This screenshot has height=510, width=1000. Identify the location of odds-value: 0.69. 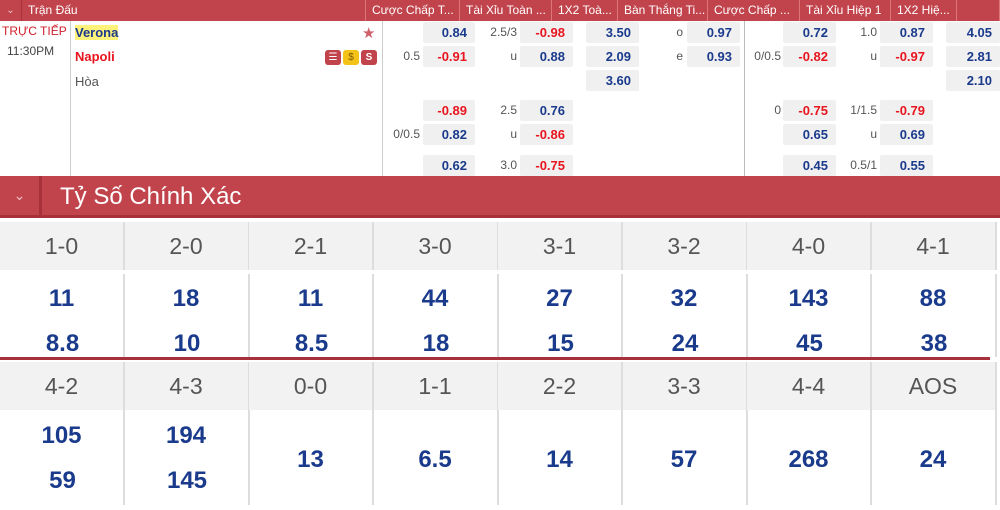
(906, 134).